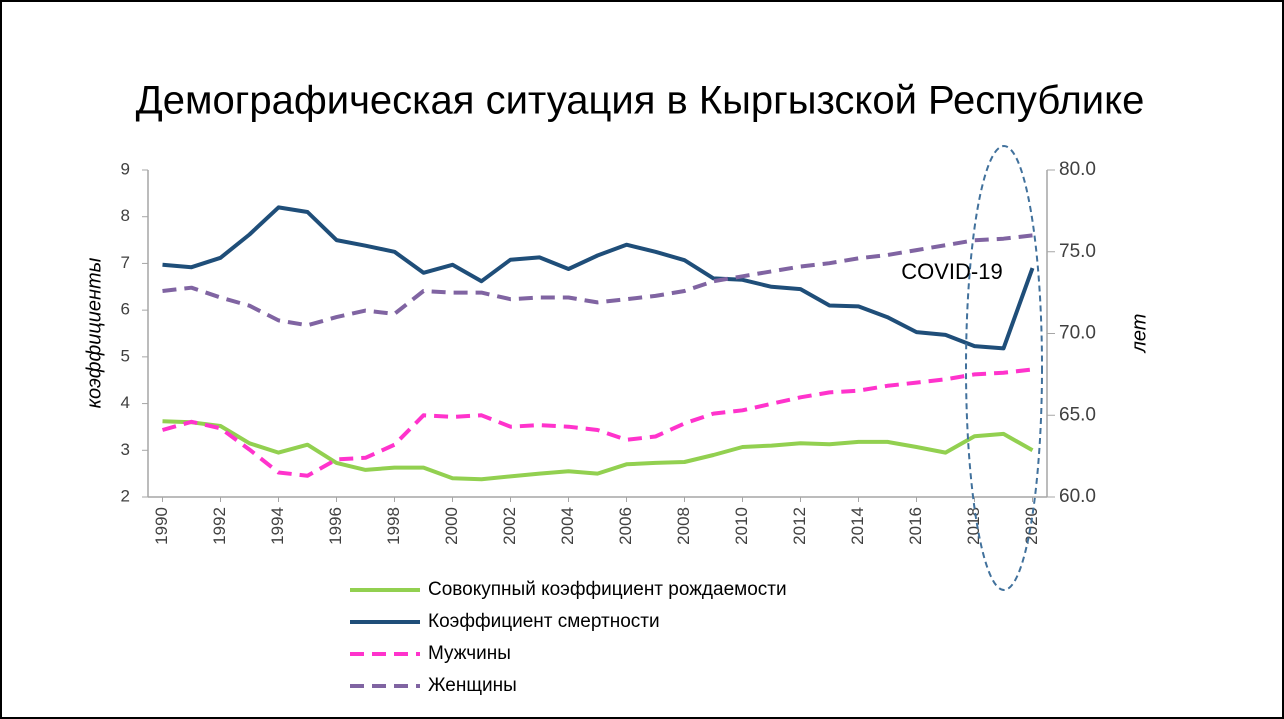 This screenshot has width=1284, height=719. Describe the element at coordinates (973, 526) in the screenshot. I see `x-tick-label: 2018` at that location.